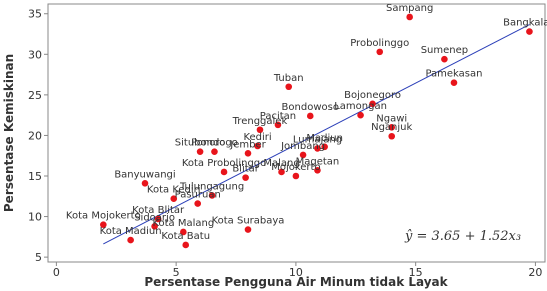 Image resolution: width=547 pixels, height=291 pixels. Describe the element at coordinates (247, 144) in the screenshot. I see `point-label: Jember` at that location.